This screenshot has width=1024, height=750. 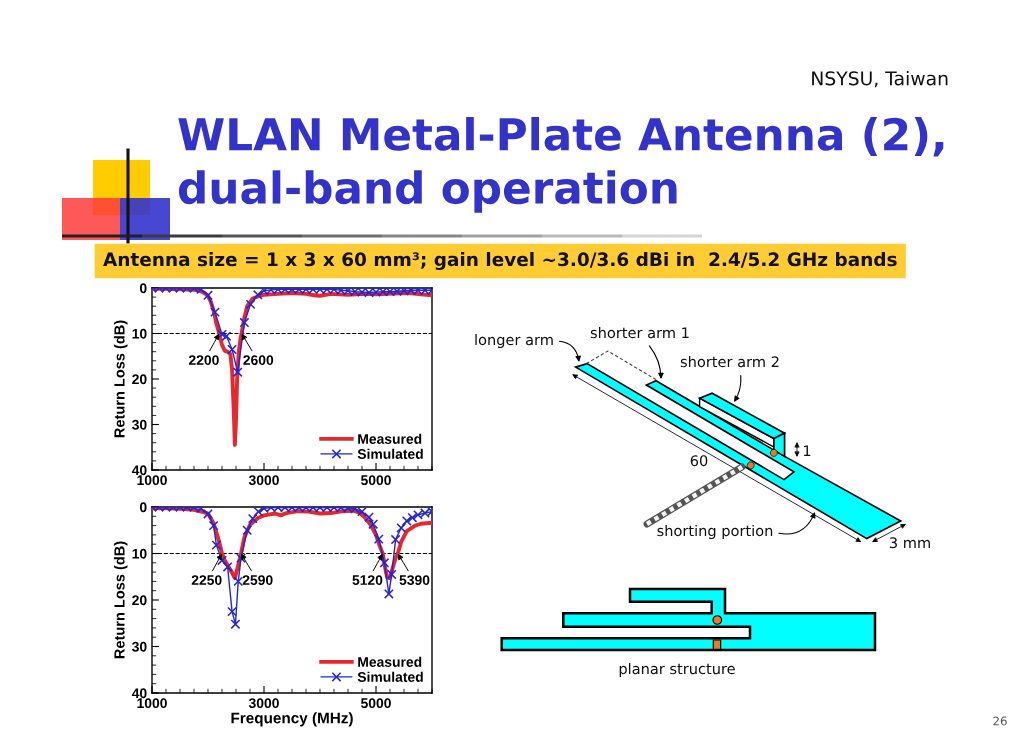 I want to click on annotation: 5390, so click(x=414, y=580).